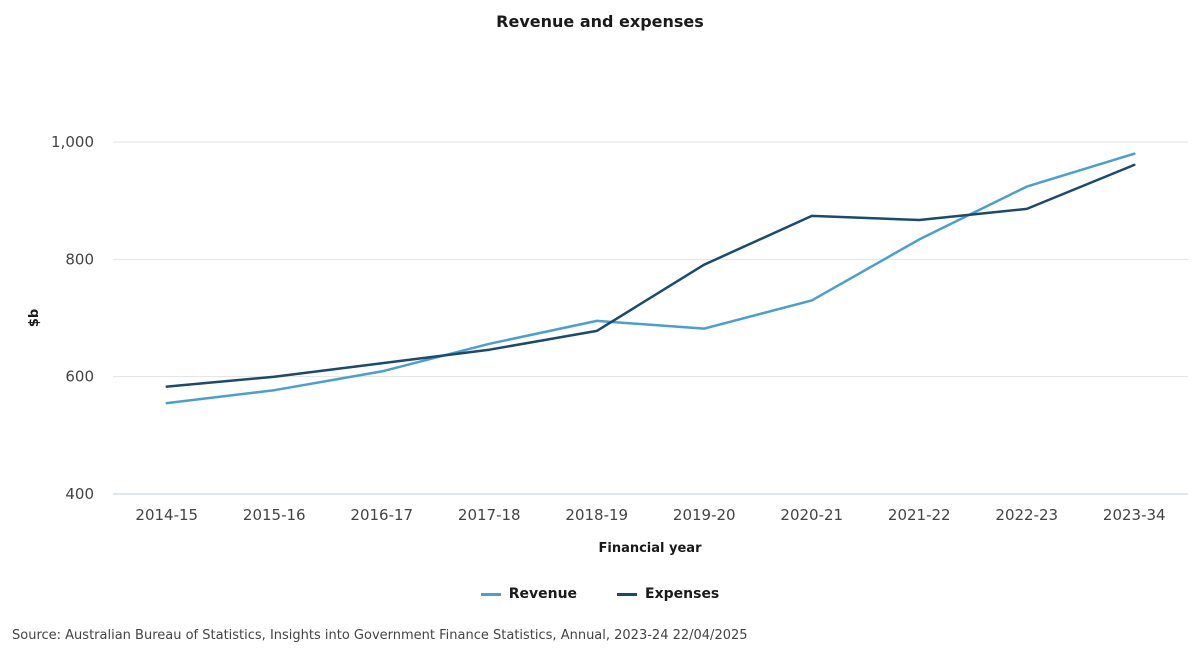  Describe the element at coordinates (543, 594) in the screenshot. I see `legend-label-revenue: Revenue` at that location.